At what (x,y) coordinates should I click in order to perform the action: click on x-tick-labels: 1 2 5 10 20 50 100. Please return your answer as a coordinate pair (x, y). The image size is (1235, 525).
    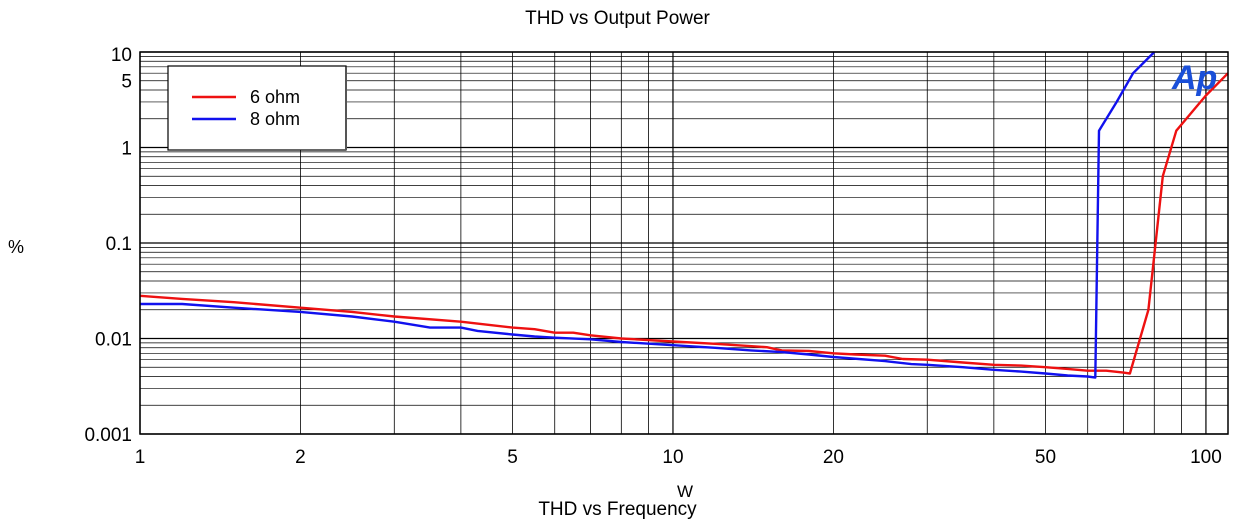
    Looking at the image, I should click on (678, 457).